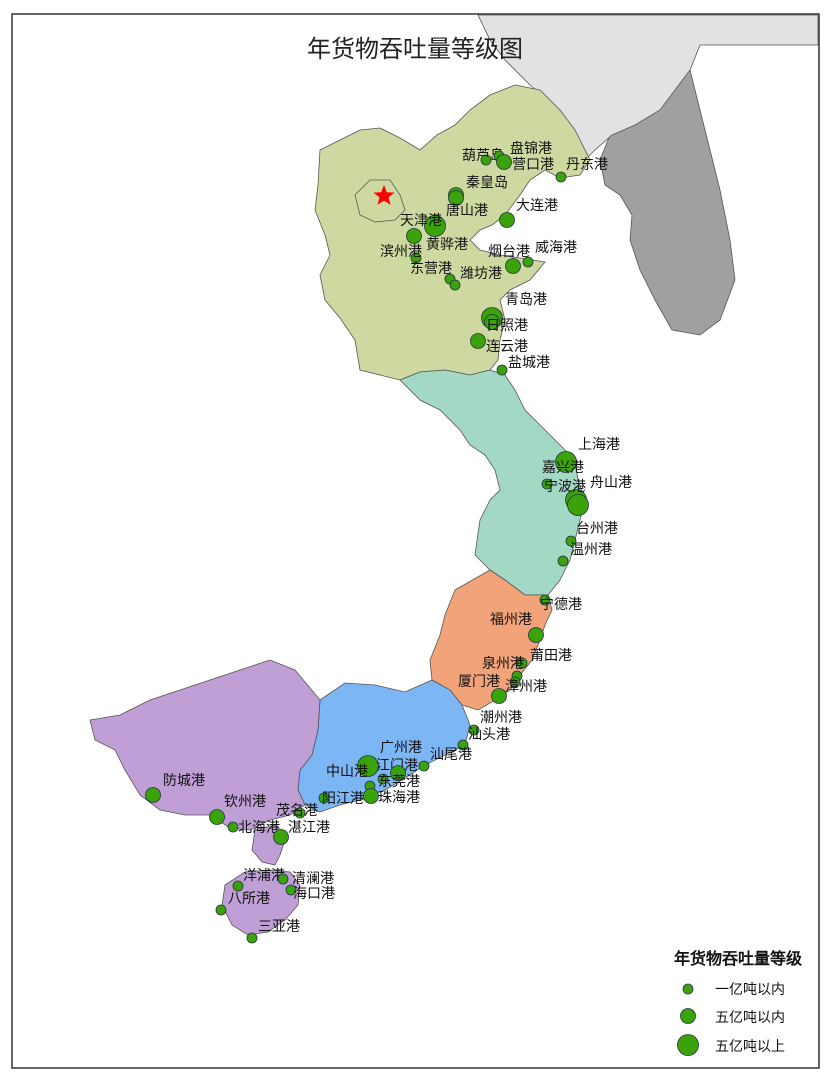  What do you see at coordinates (511, 620) in the screenshot?
I see `port-label: 福州港` at bounding box center [511, 620].